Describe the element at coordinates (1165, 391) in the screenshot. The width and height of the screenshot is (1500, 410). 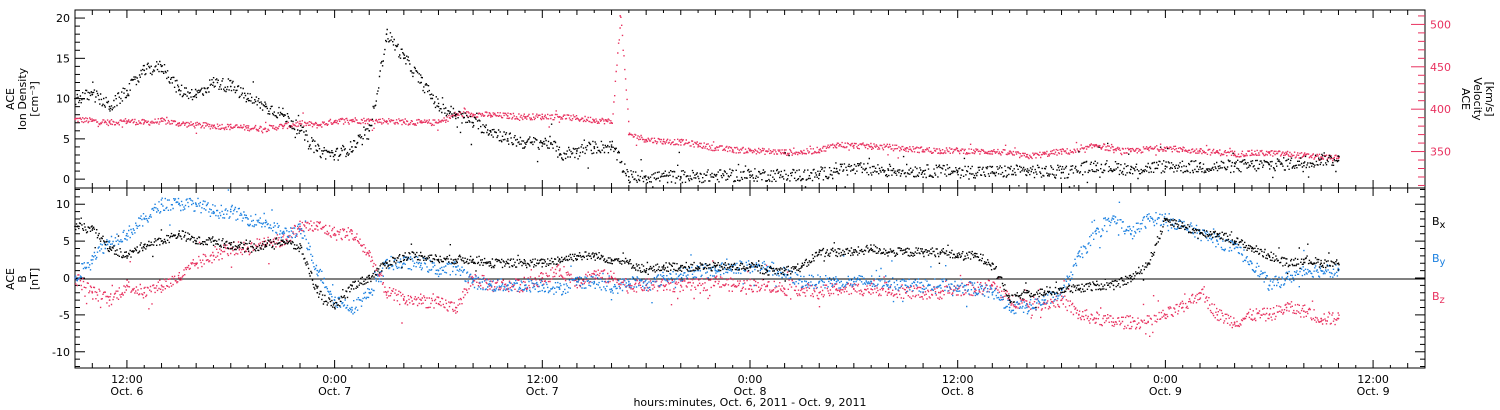
I see `x-tick-date-label: Oct. 9` at that location.